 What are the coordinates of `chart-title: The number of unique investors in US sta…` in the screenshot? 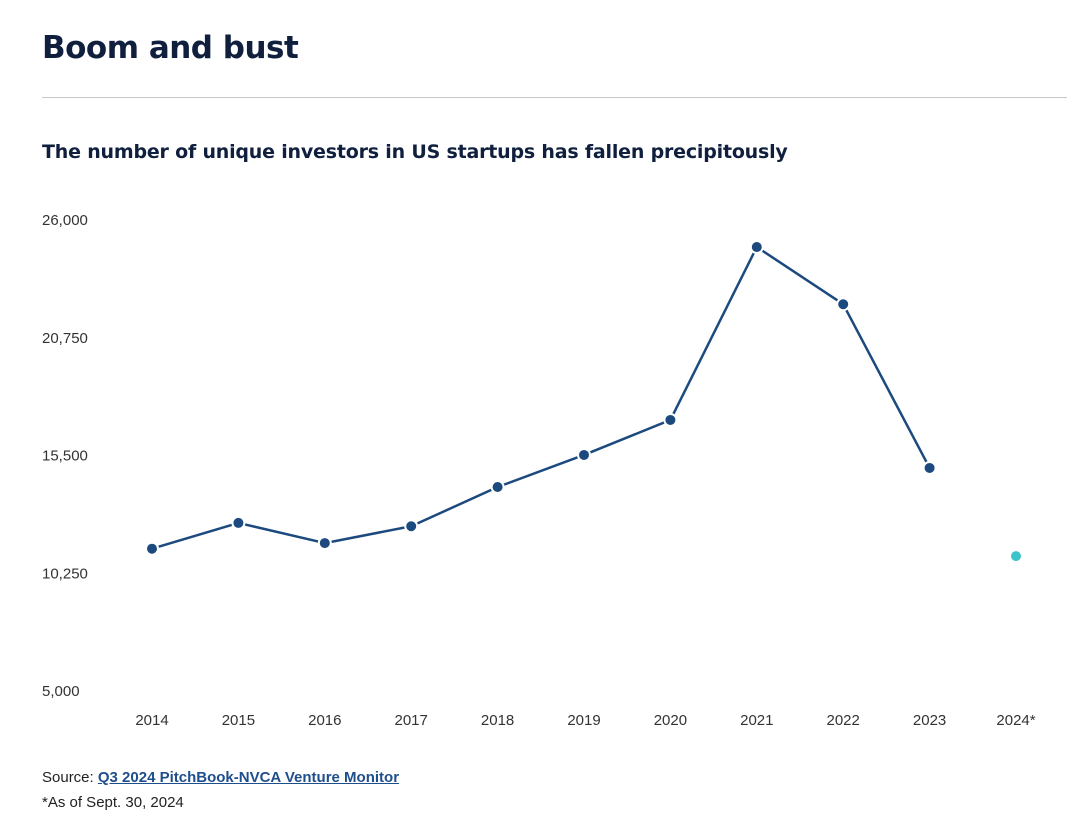 It's located at (415, 152).